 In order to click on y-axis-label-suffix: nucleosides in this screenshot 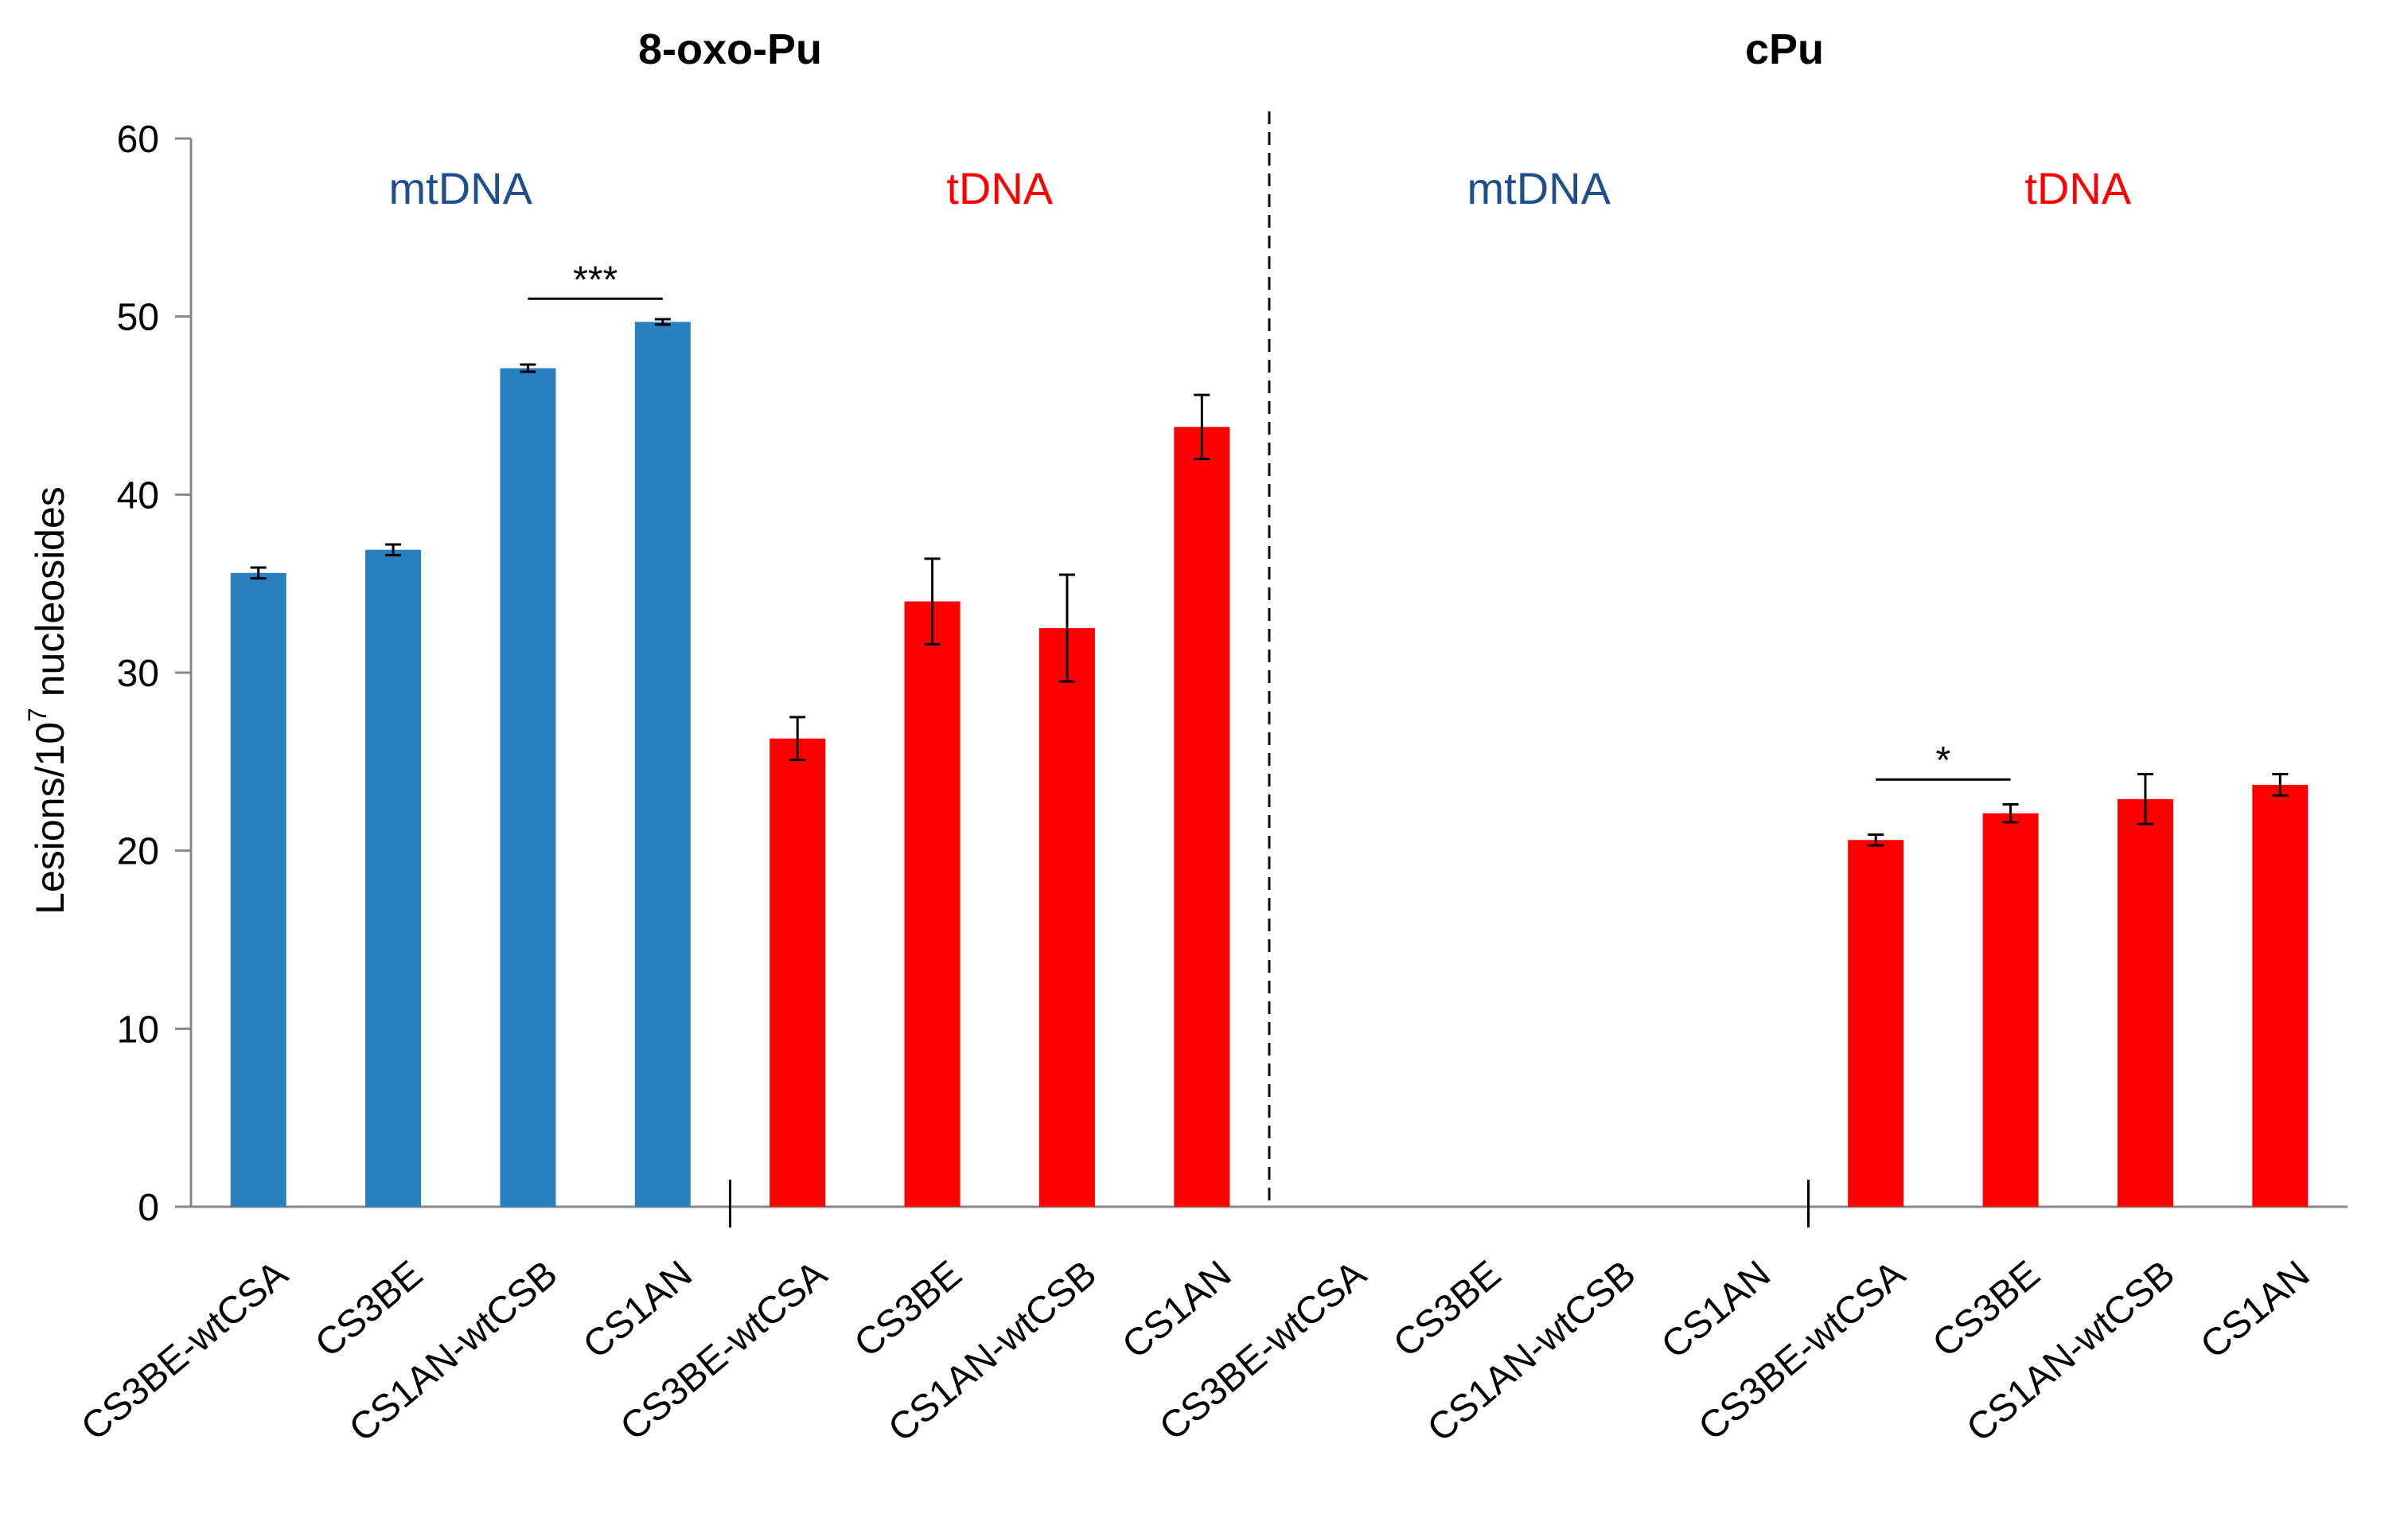, I will do `click(50, 597)`.